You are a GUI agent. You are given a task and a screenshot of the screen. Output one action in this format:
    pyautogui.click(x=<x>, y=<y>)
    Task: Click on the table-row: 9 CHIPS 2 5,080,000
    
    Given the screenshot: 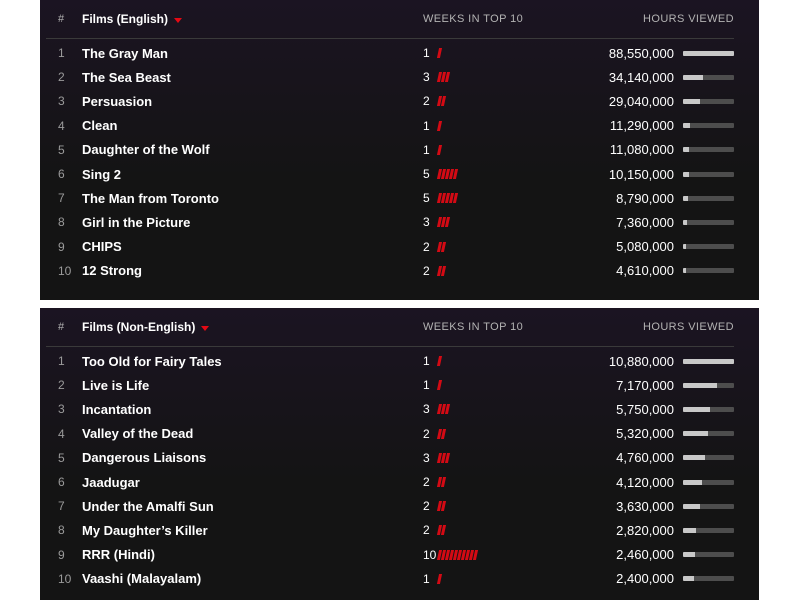 What is the action you would take?
    pyautogui.click(x=390, y=247)
    